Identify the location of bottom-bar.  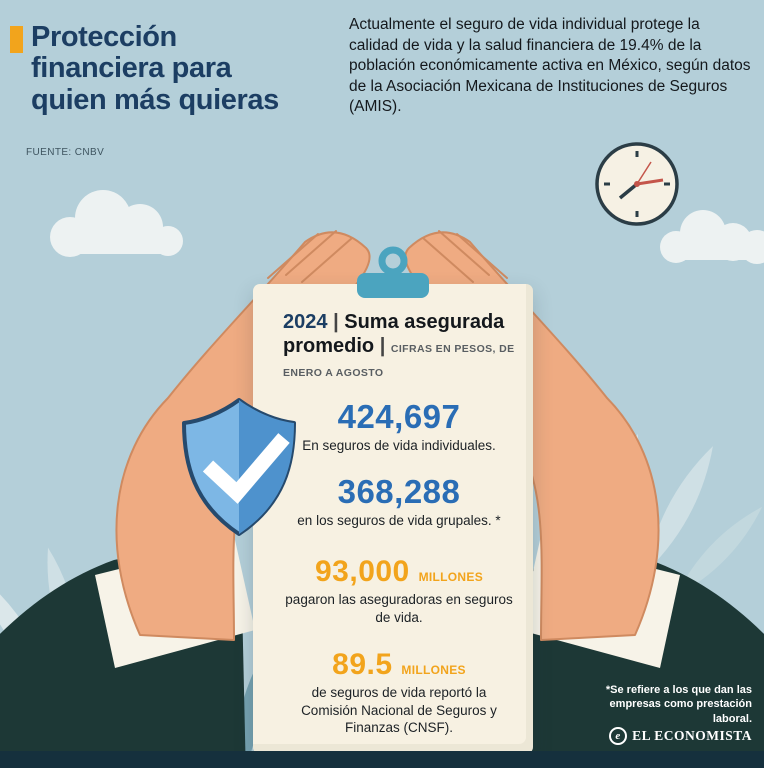
(382, 759).